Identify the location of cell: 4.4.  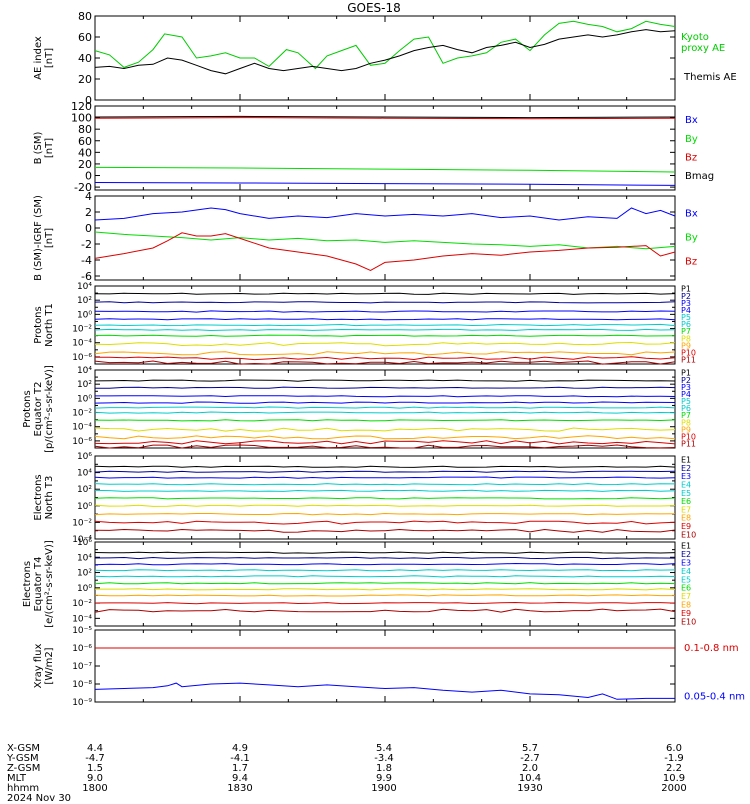
(95, 748).